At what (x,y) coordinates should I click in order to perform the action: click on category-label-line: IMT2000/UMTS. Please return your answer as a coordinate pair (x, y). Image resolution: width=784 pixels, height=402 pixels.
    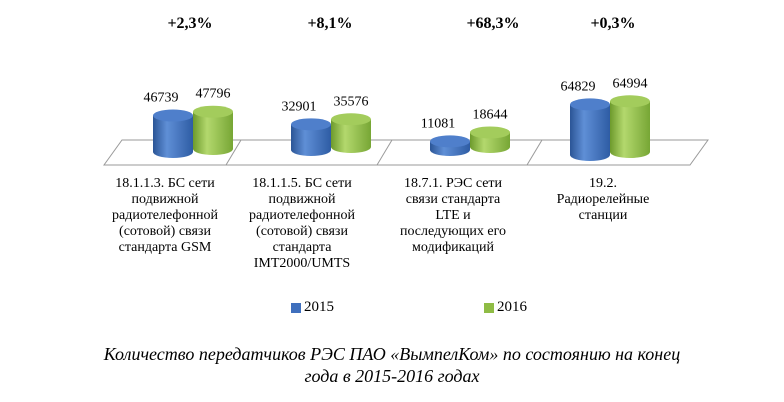
    Looking at the image, I should click on (302, 263).